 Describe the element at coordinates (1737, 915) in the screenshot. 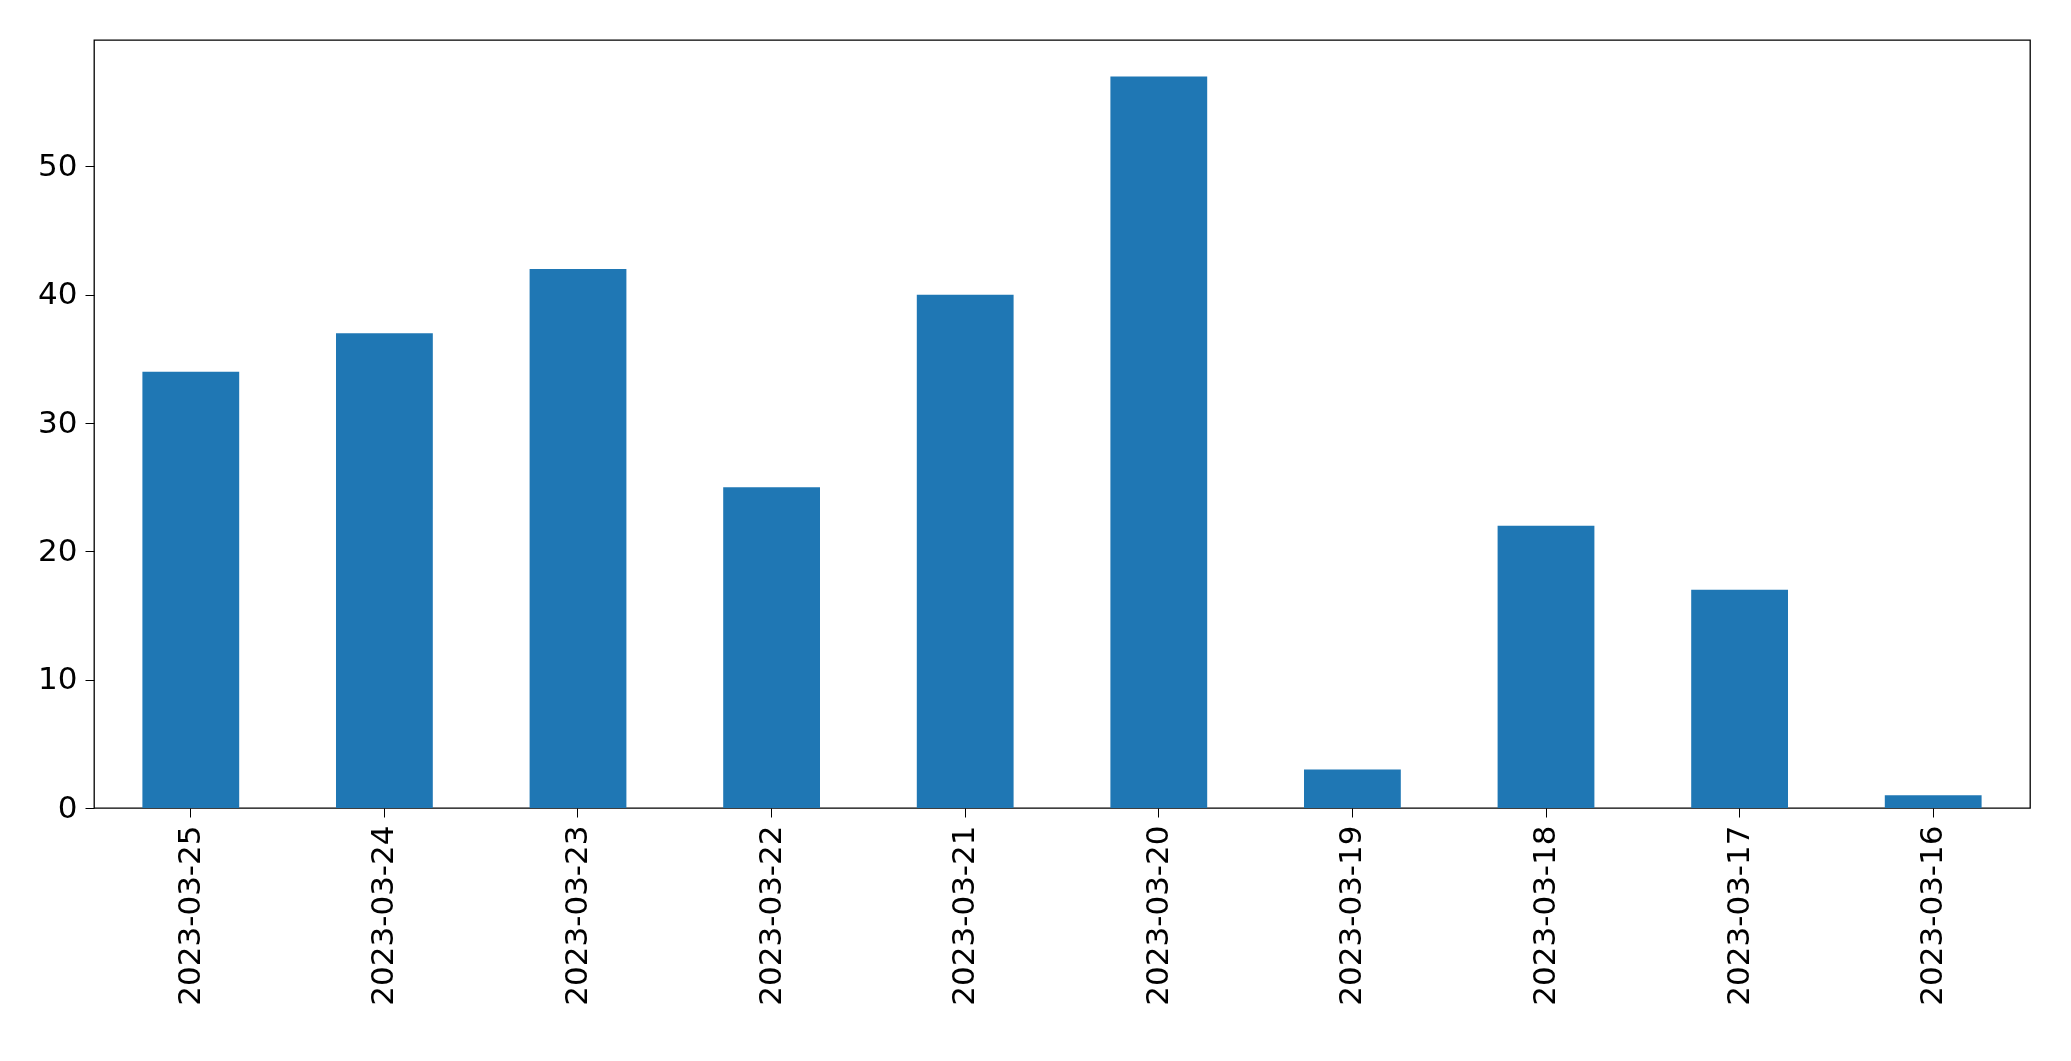

I see `x-tick-label: 2023-03-17` at that location.